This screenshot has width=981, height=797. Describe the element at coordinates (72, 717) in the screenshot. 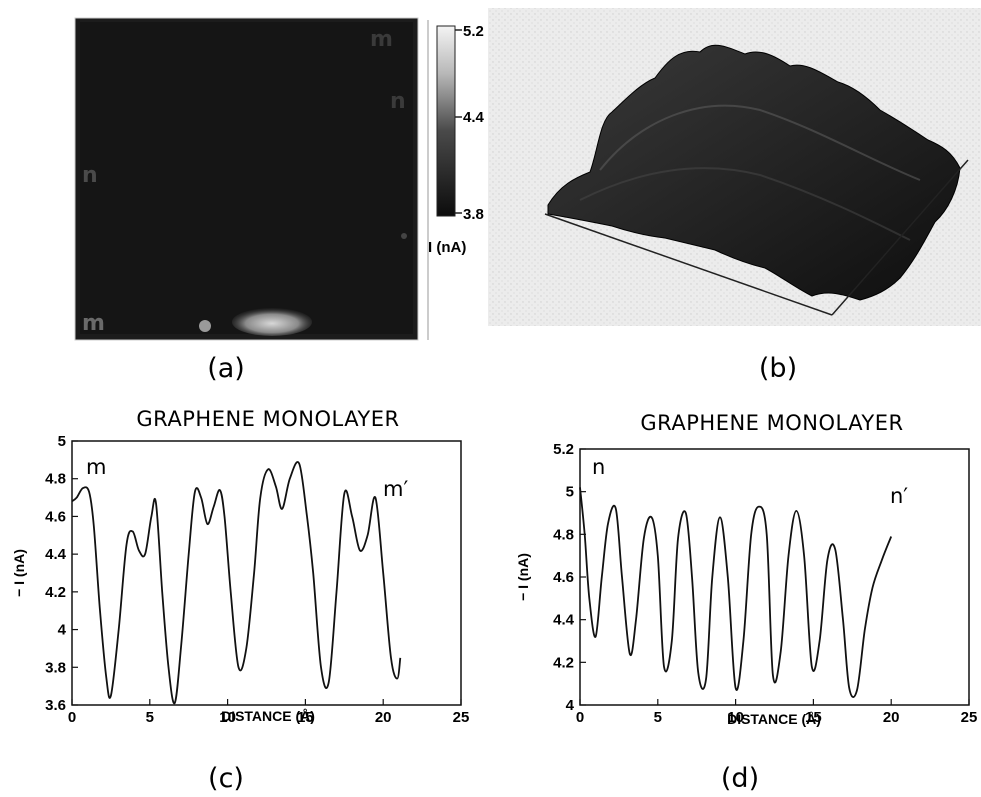

I see `x-tick-label-c: 0` at that location.